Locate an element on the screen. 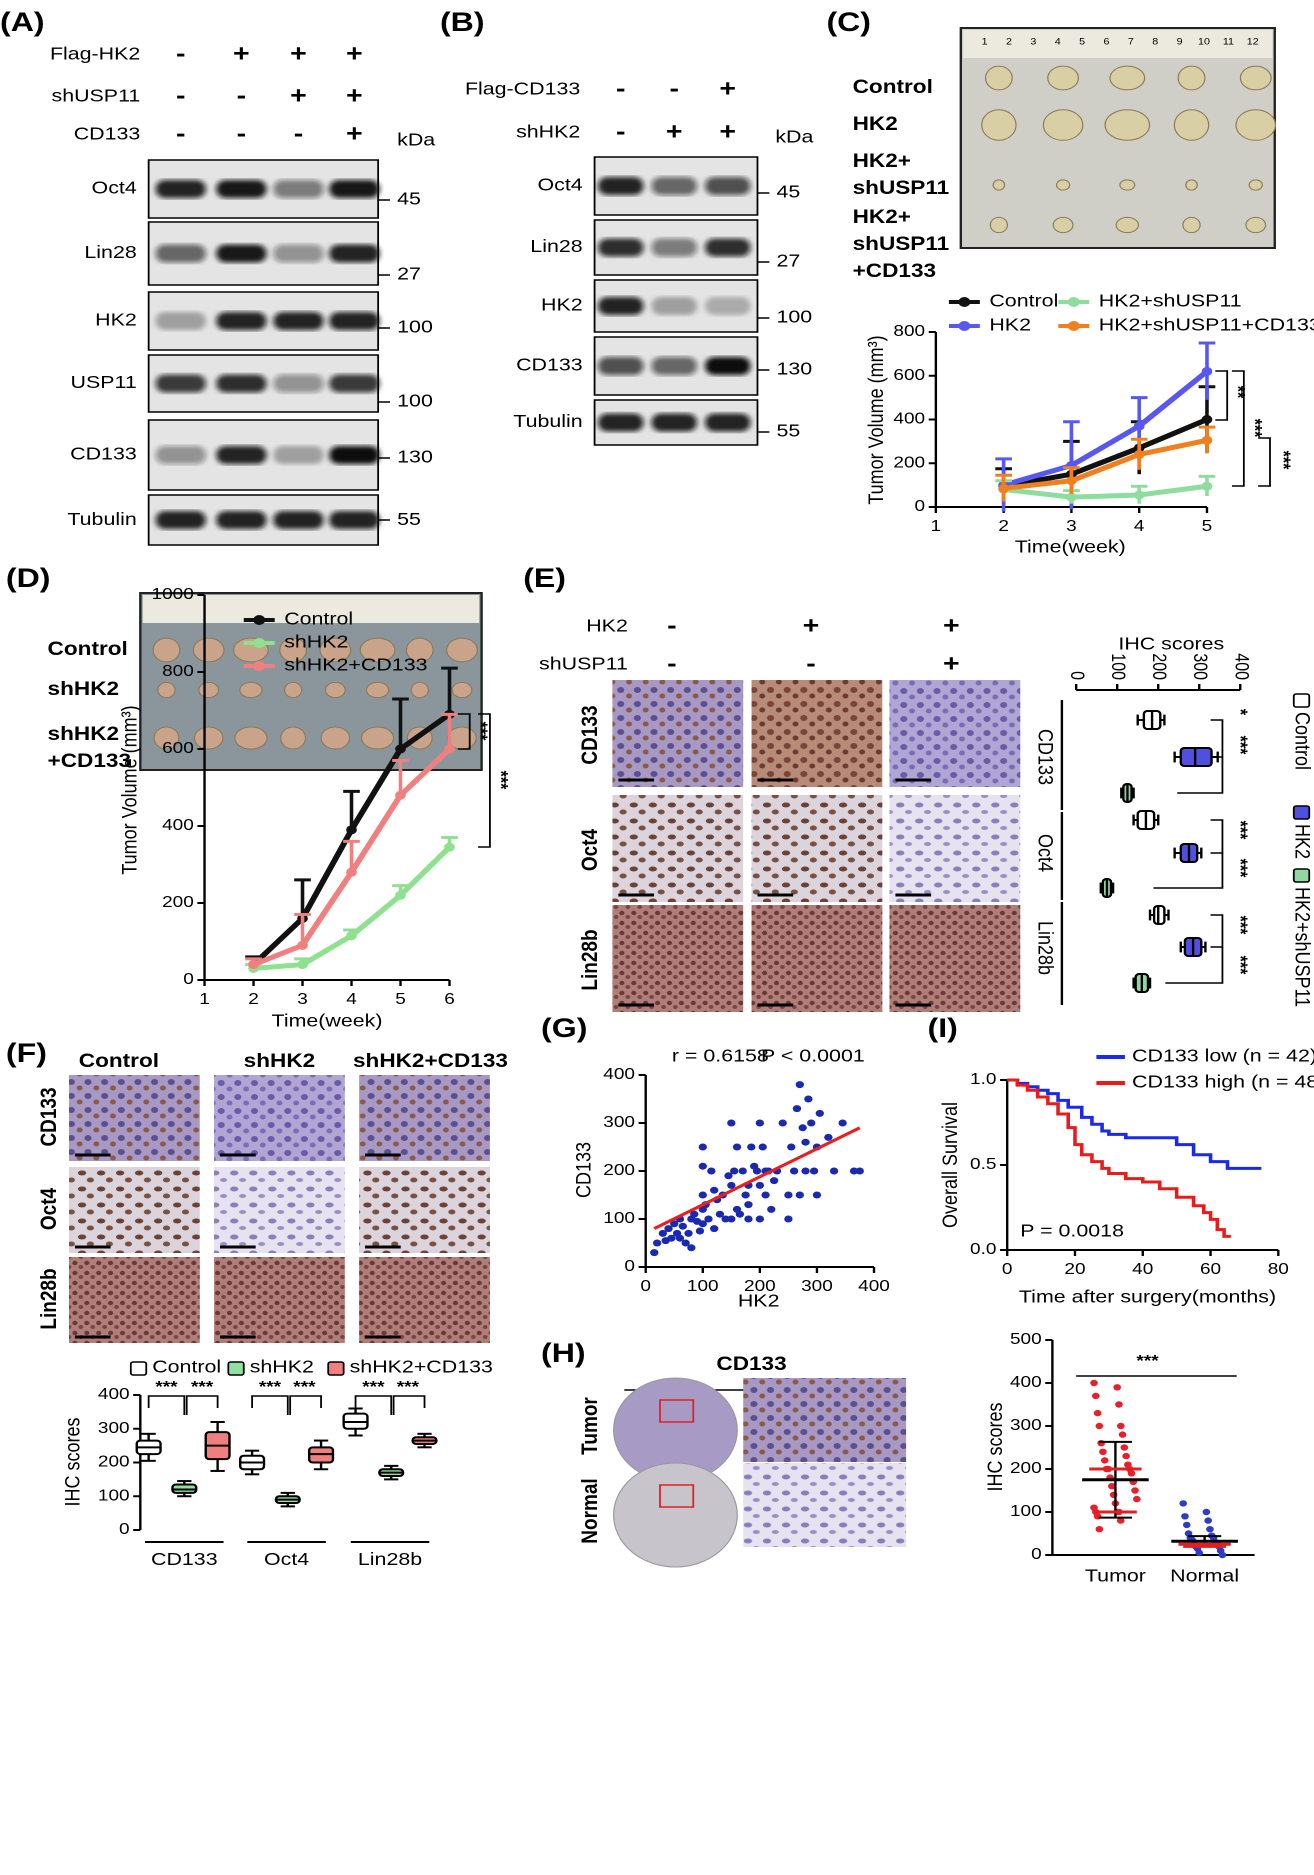 Image resolution: width=1314 pixels, height=1875 pixels. column-label: shHK2 is located at coordinates (280, 1061).